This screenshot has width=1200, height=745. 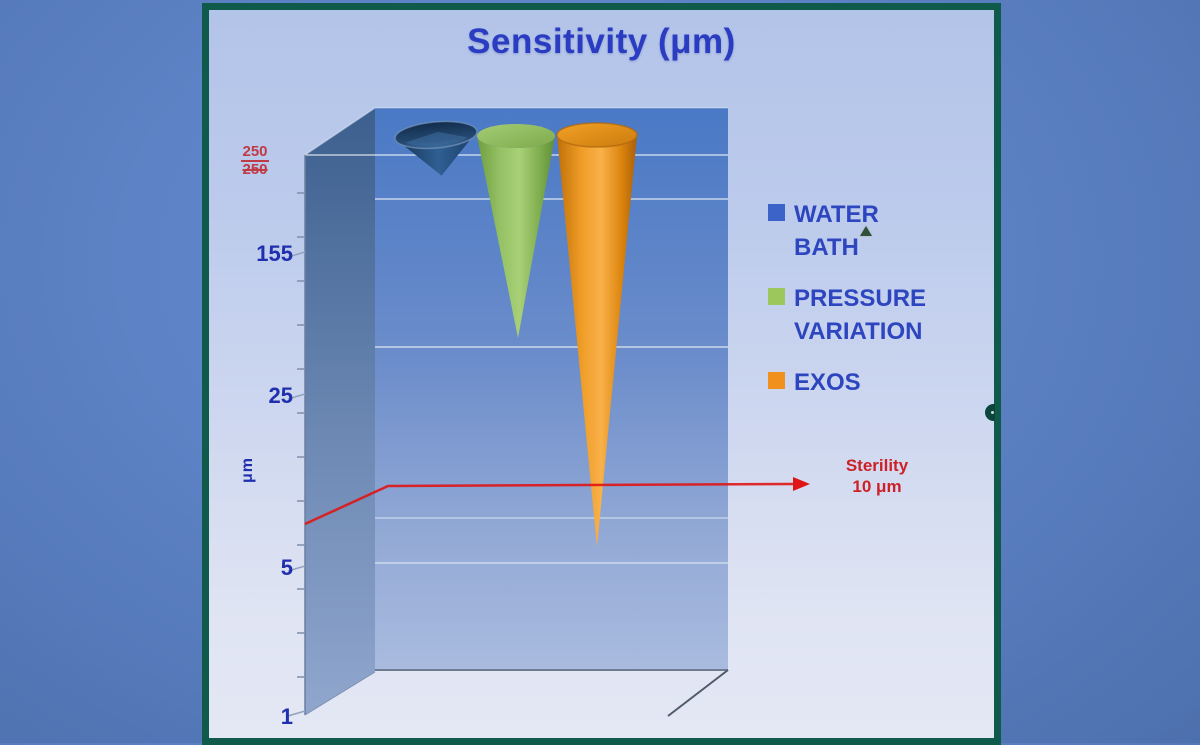 I want to click on legend-item-exos: EXOS, so click(x=814, y=382).